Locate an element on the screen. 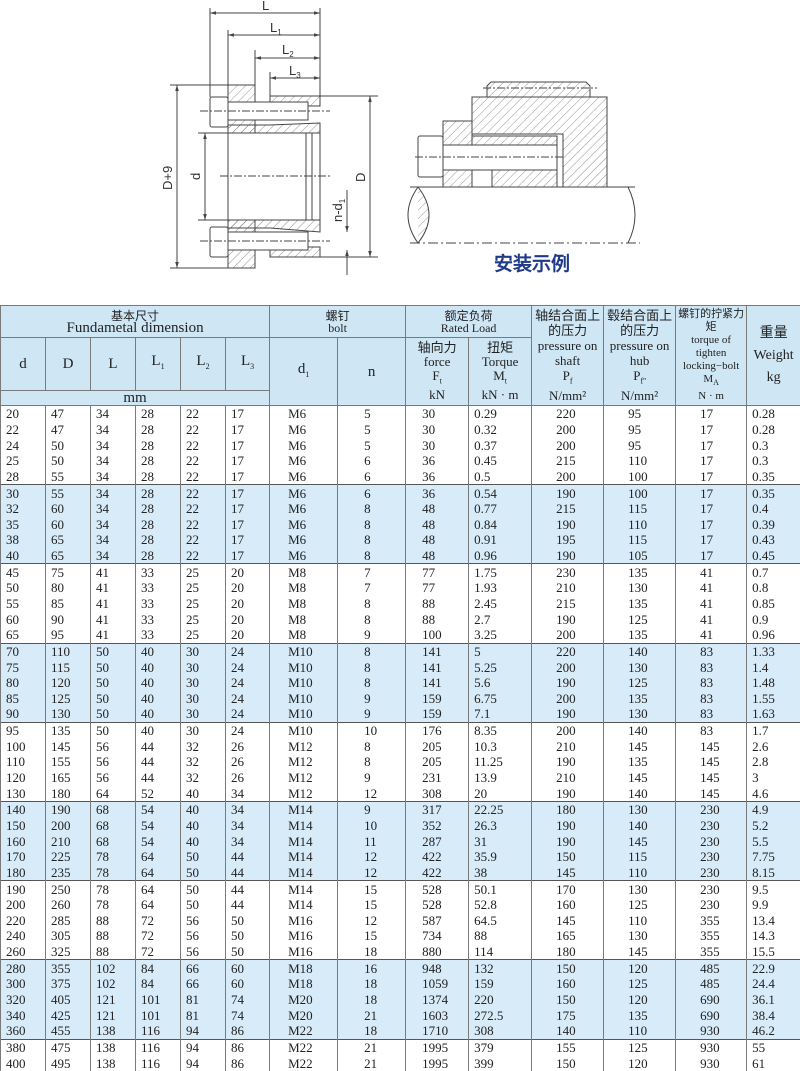 This screenshot has height=1071, width=800. table-cell: 0.45 is located at coordinates (500, 461).